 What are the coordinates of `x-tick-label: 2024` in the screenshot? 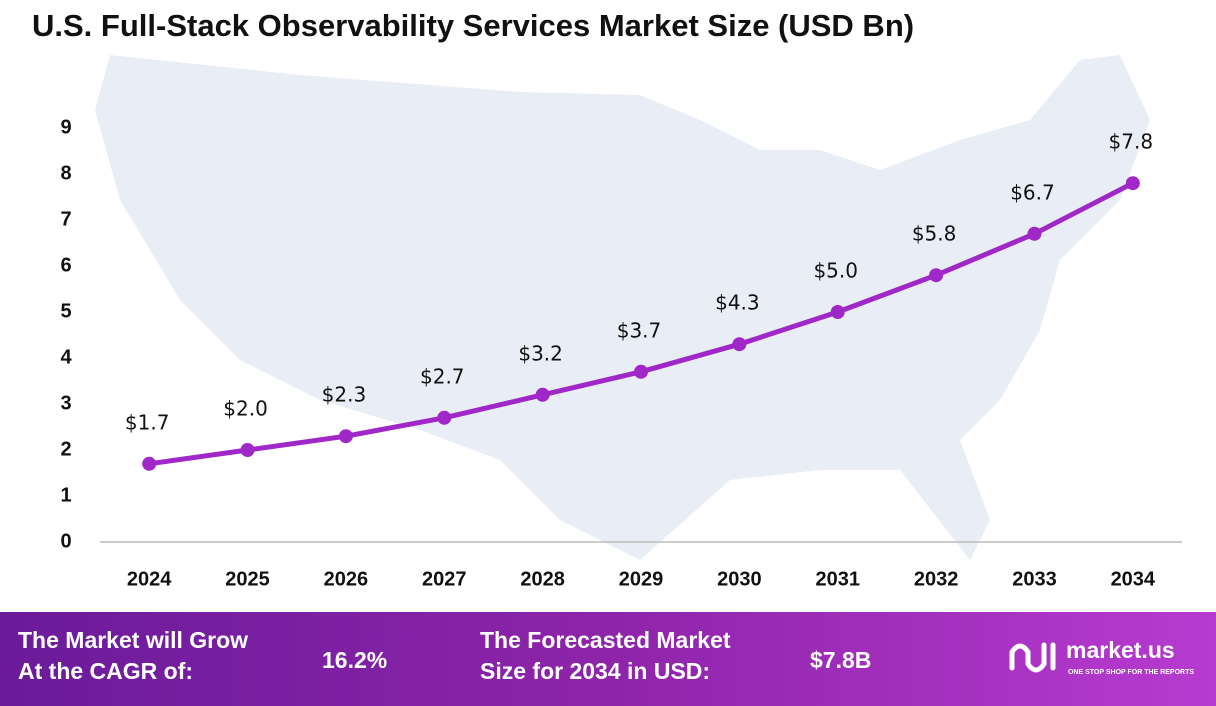 It's located at (149, 579).